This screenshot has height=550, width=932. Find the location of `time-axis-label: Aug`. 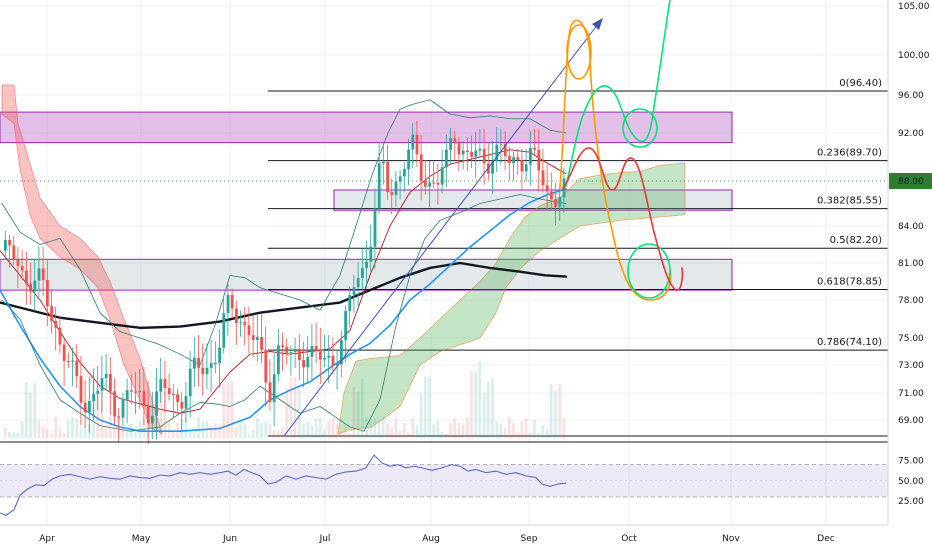

time-axis-label: Aug is located at coordinates (431, 539).